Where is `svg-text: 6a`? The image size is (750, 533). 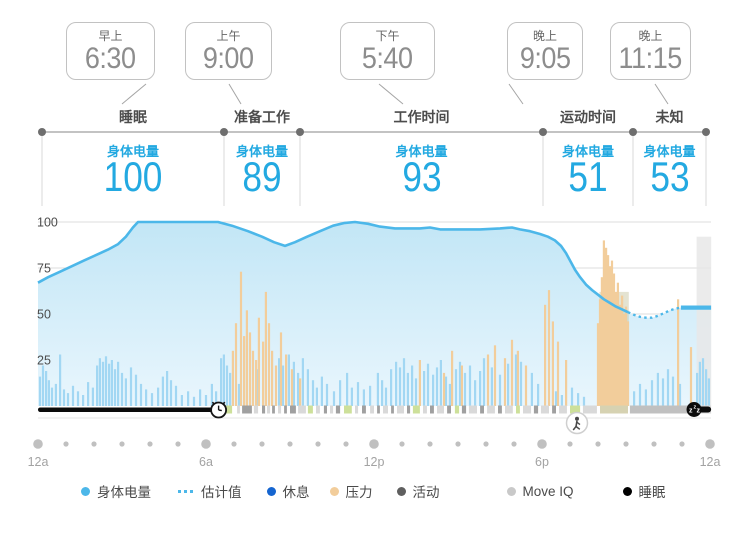
svg-text: 6a is located at coordinates (206, 462).